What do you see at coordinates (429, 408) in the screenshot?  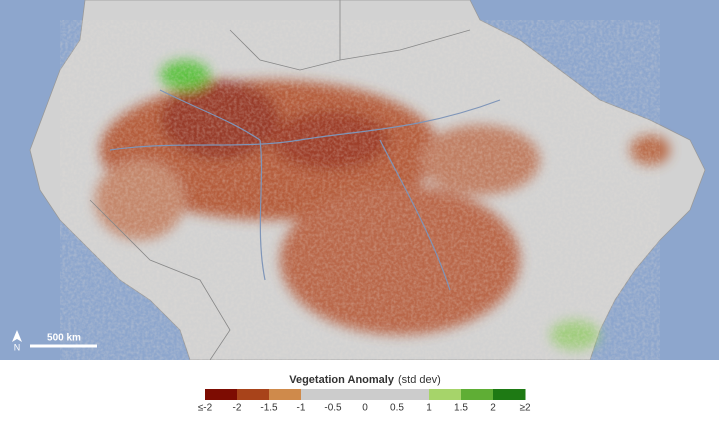 I see `legend-label: 1` at bounding box center [429, 408].